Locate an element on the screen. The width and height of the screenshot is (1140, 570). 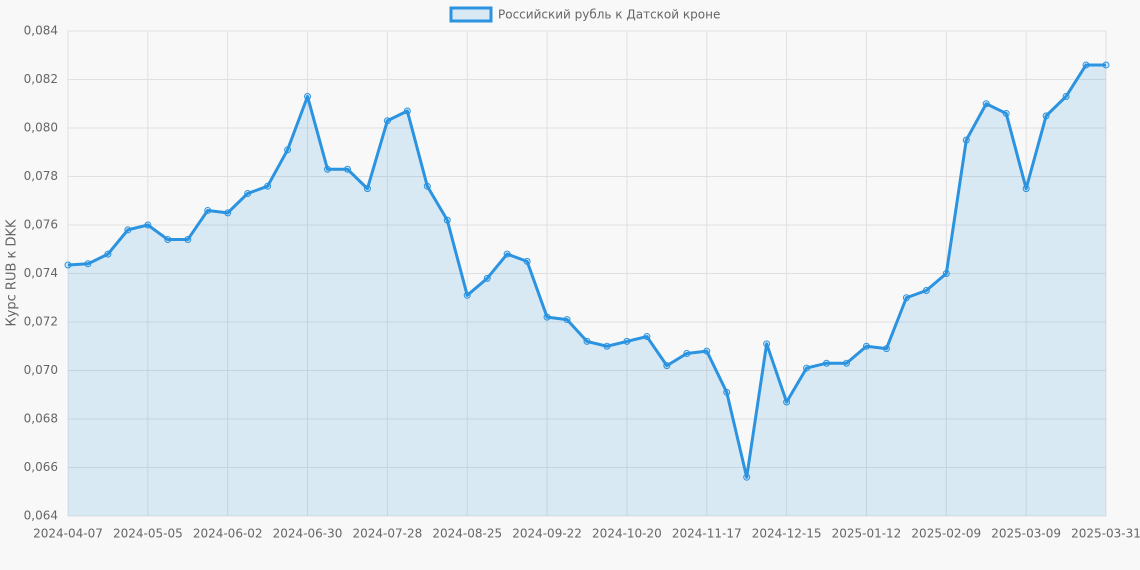
x-tick-label: 2024-10-20 is located at coordinates (627, 534).